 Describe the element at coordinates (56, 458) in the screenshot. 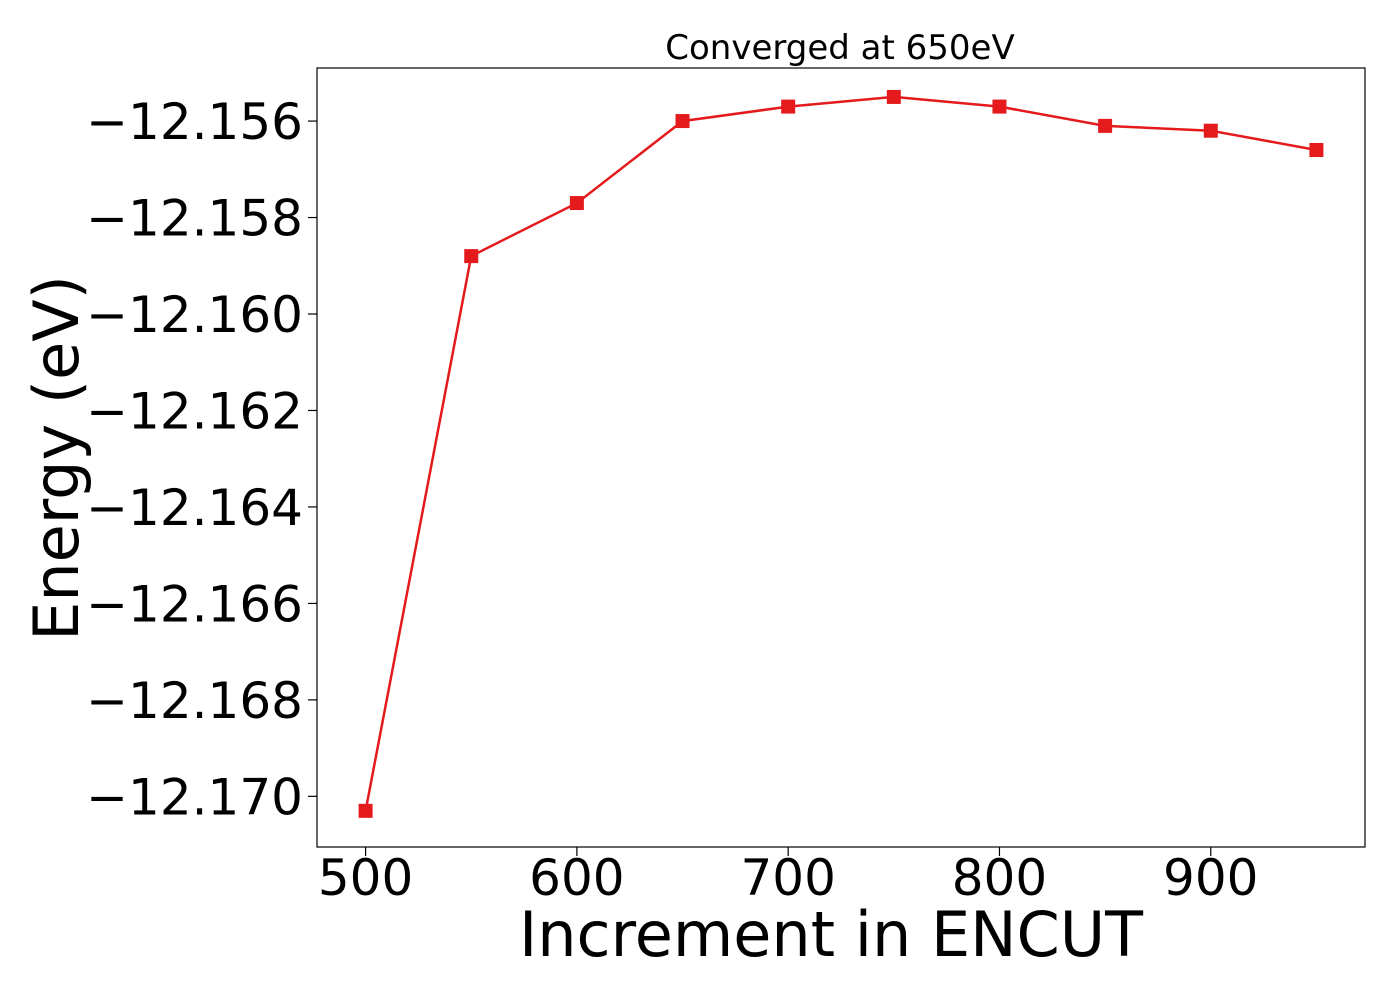

I see `y-axis-label: Energy (eV)` at that location.